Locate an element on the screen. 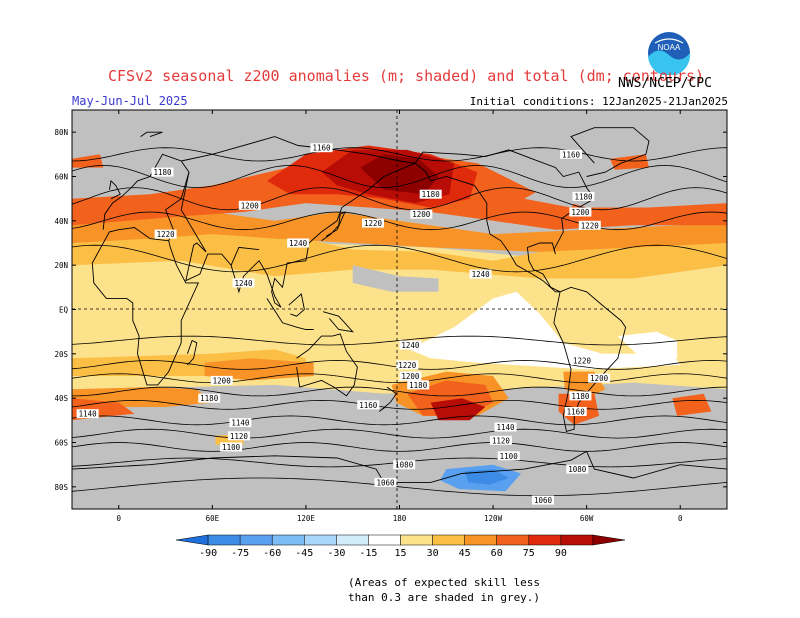  logo-text: NOAA is located at coordinates (669, 47).